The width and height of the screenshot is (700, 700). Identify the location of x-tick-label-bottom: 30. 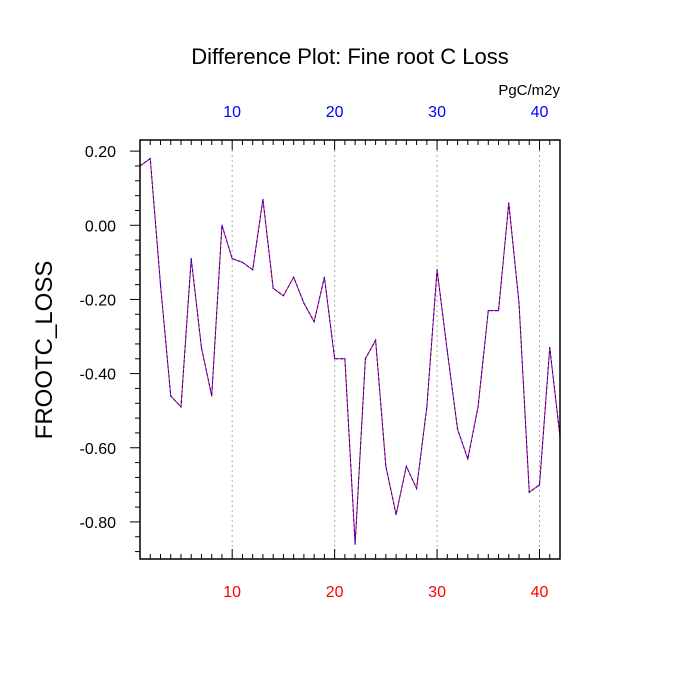
(437, 592).